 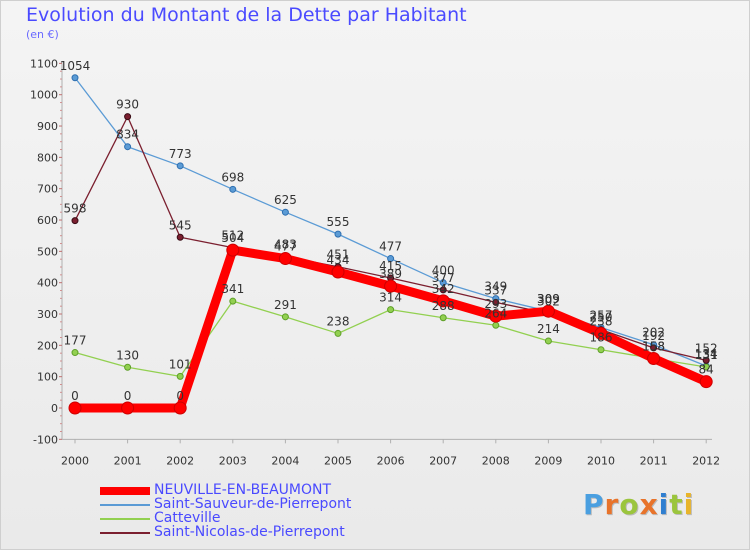 What do you see at coordinates (706, 355) in the screenshot?
I see `data-label: 131` at bounding box center [706, 355].